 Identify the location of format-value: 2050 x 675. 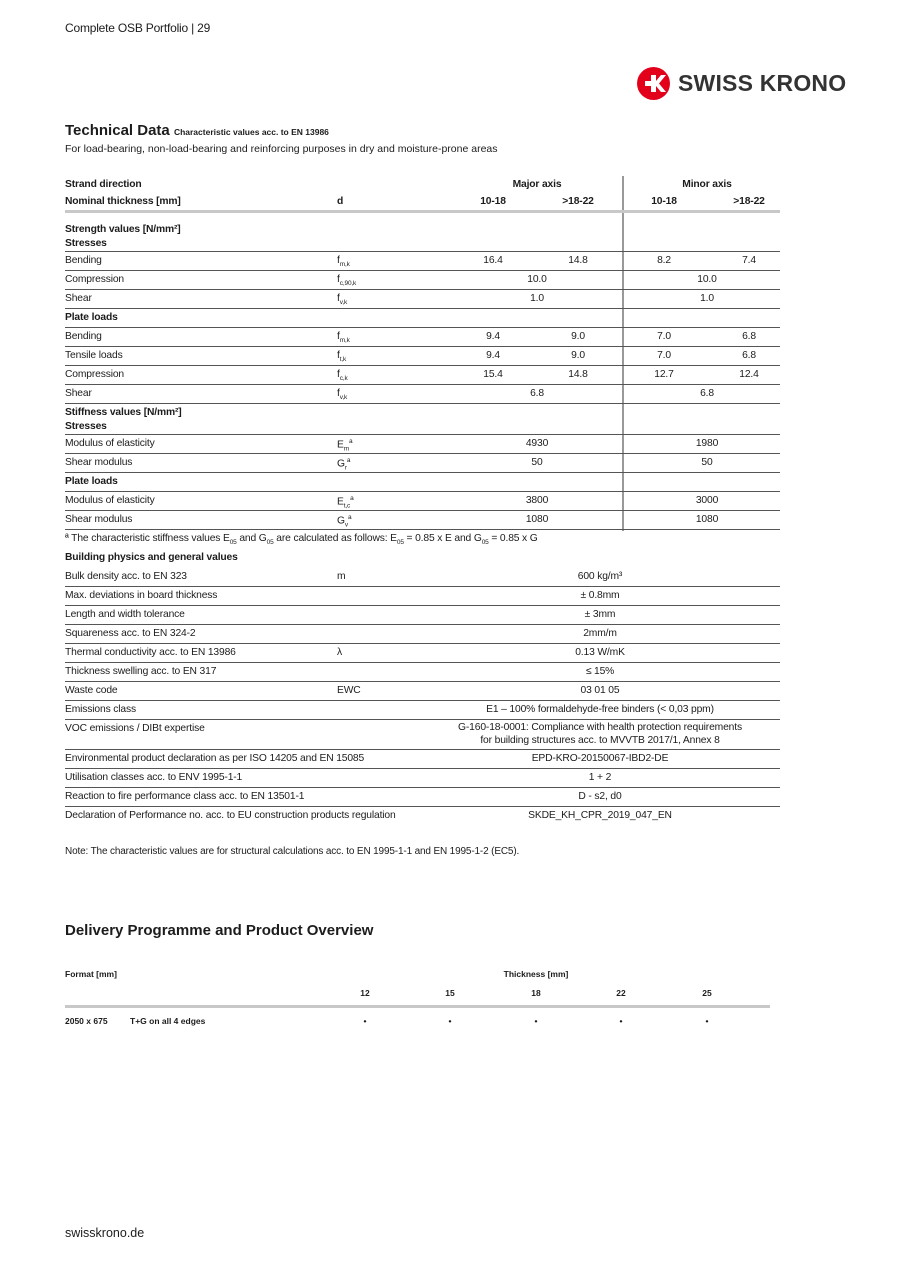
(86, 1021).